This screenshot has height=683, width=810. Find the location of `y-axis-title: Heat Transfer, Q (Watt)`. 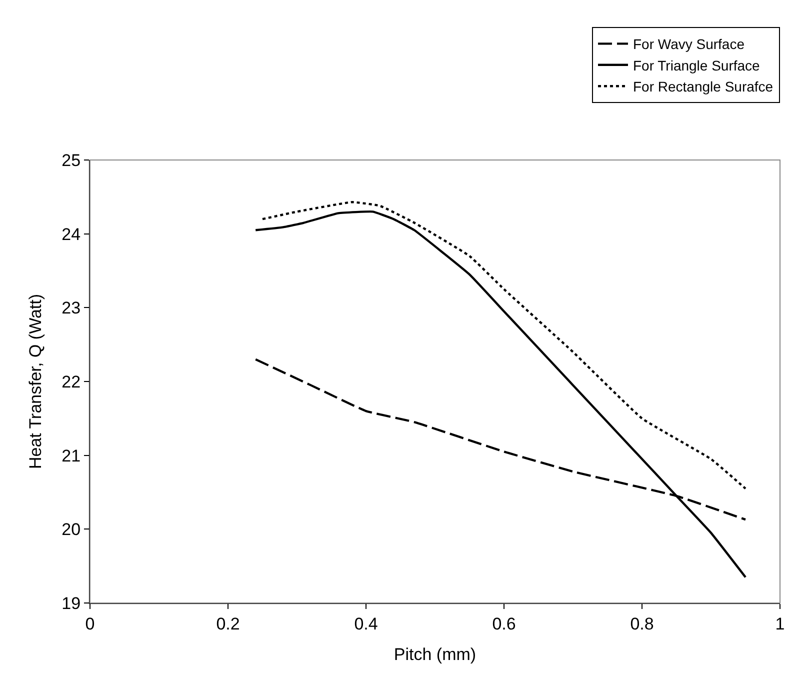

y-axis-title: Heat Transfer, Q (Watt) is located at coordinates (36, 382).